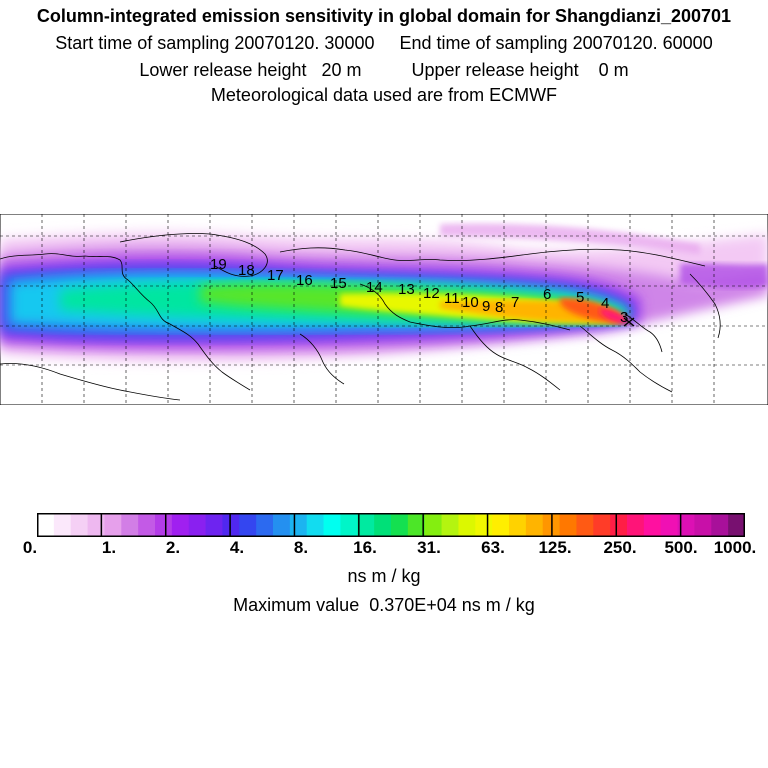  What do you see at coordinates (547, 294) in the screenshot?
I see `traj-label-6: 6` at bounding box center [547, 294].